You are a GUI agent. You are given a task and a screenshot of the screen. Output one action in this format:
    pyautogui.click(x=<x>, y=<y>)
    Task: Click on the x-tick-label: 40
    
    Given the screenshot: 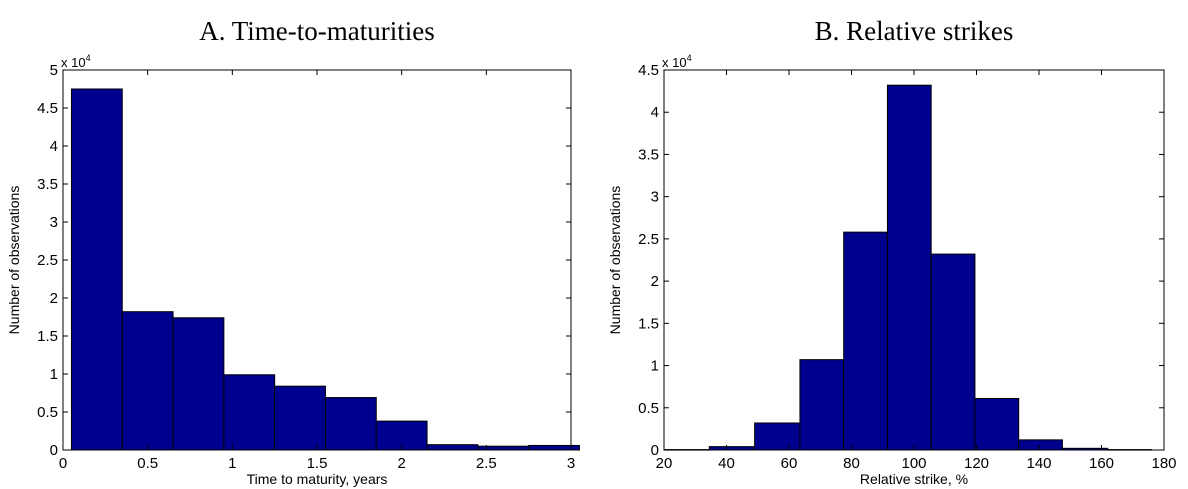 What is the action you would take?
    pyautogui.click(x=726, y=463)
    